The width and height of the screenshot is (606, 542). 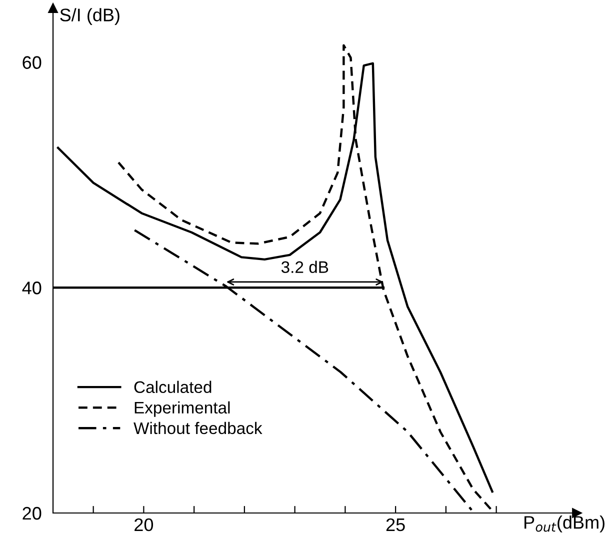 What do you see at coordinates (173, 387) in the screenshot?
I see `legend-label: Calculated` at bounding box center [173, 387].